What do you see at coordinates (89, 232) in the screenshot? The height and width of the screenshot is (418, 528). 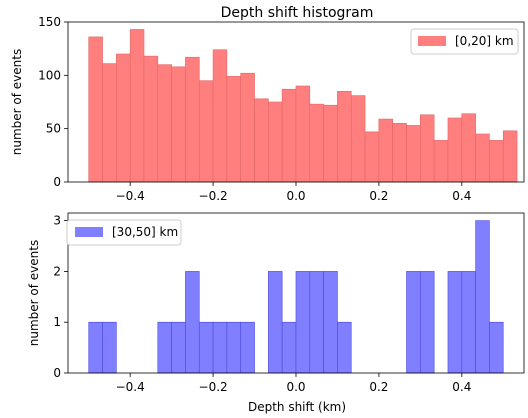 I see `bottom-legend-swatch` at bounding box center [89, 232].